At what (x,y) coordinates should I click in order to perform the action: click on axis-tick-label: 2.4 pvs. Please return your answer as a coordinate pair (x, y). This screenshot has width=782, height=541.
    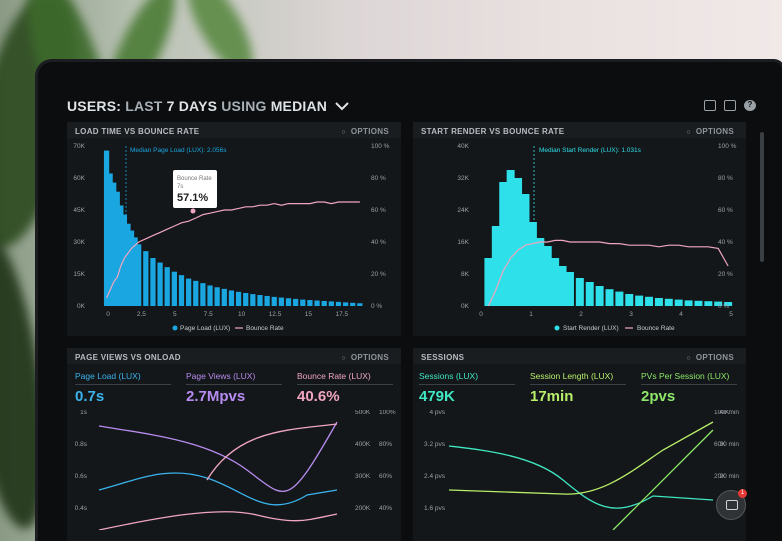
    Looking at the image, I should click on (435, 476).